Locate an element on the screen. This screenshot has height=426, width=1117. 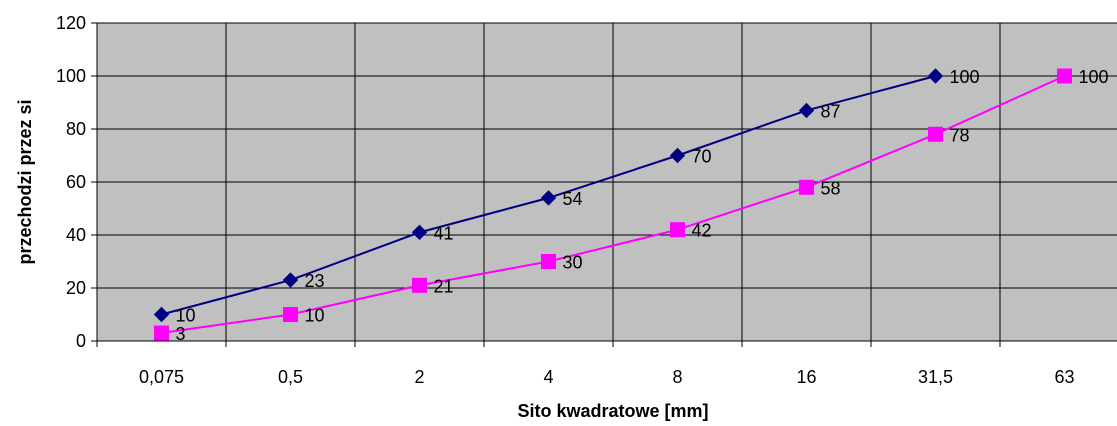
data-label: 41 is located at coordinates (444, 233).